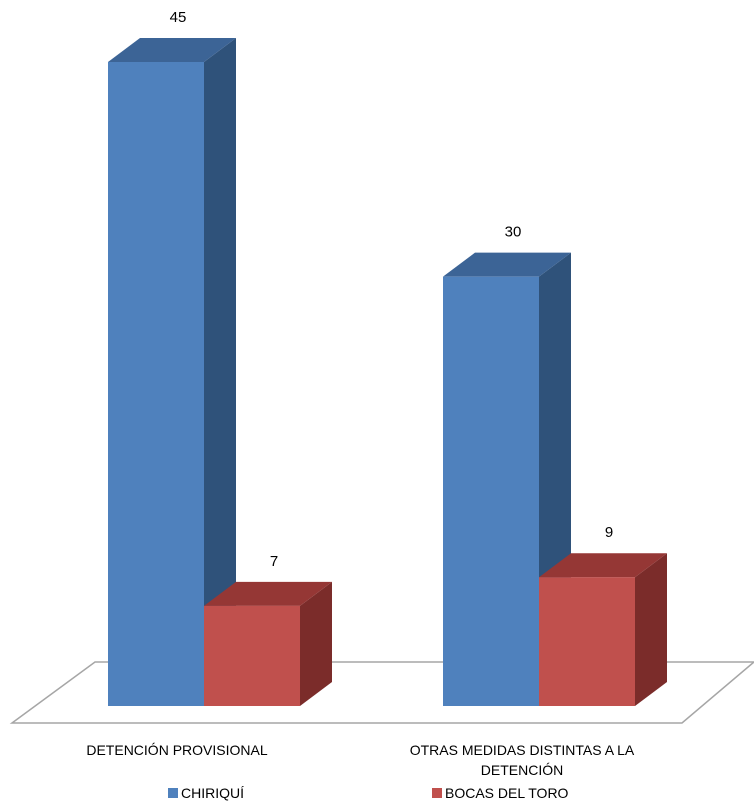 This screenshot has width=754, height=807. Describe the element at coordinates (176, 750) in the screenshot. I see `category-label: DETENCIÓN PROVISIONAL` at that location.